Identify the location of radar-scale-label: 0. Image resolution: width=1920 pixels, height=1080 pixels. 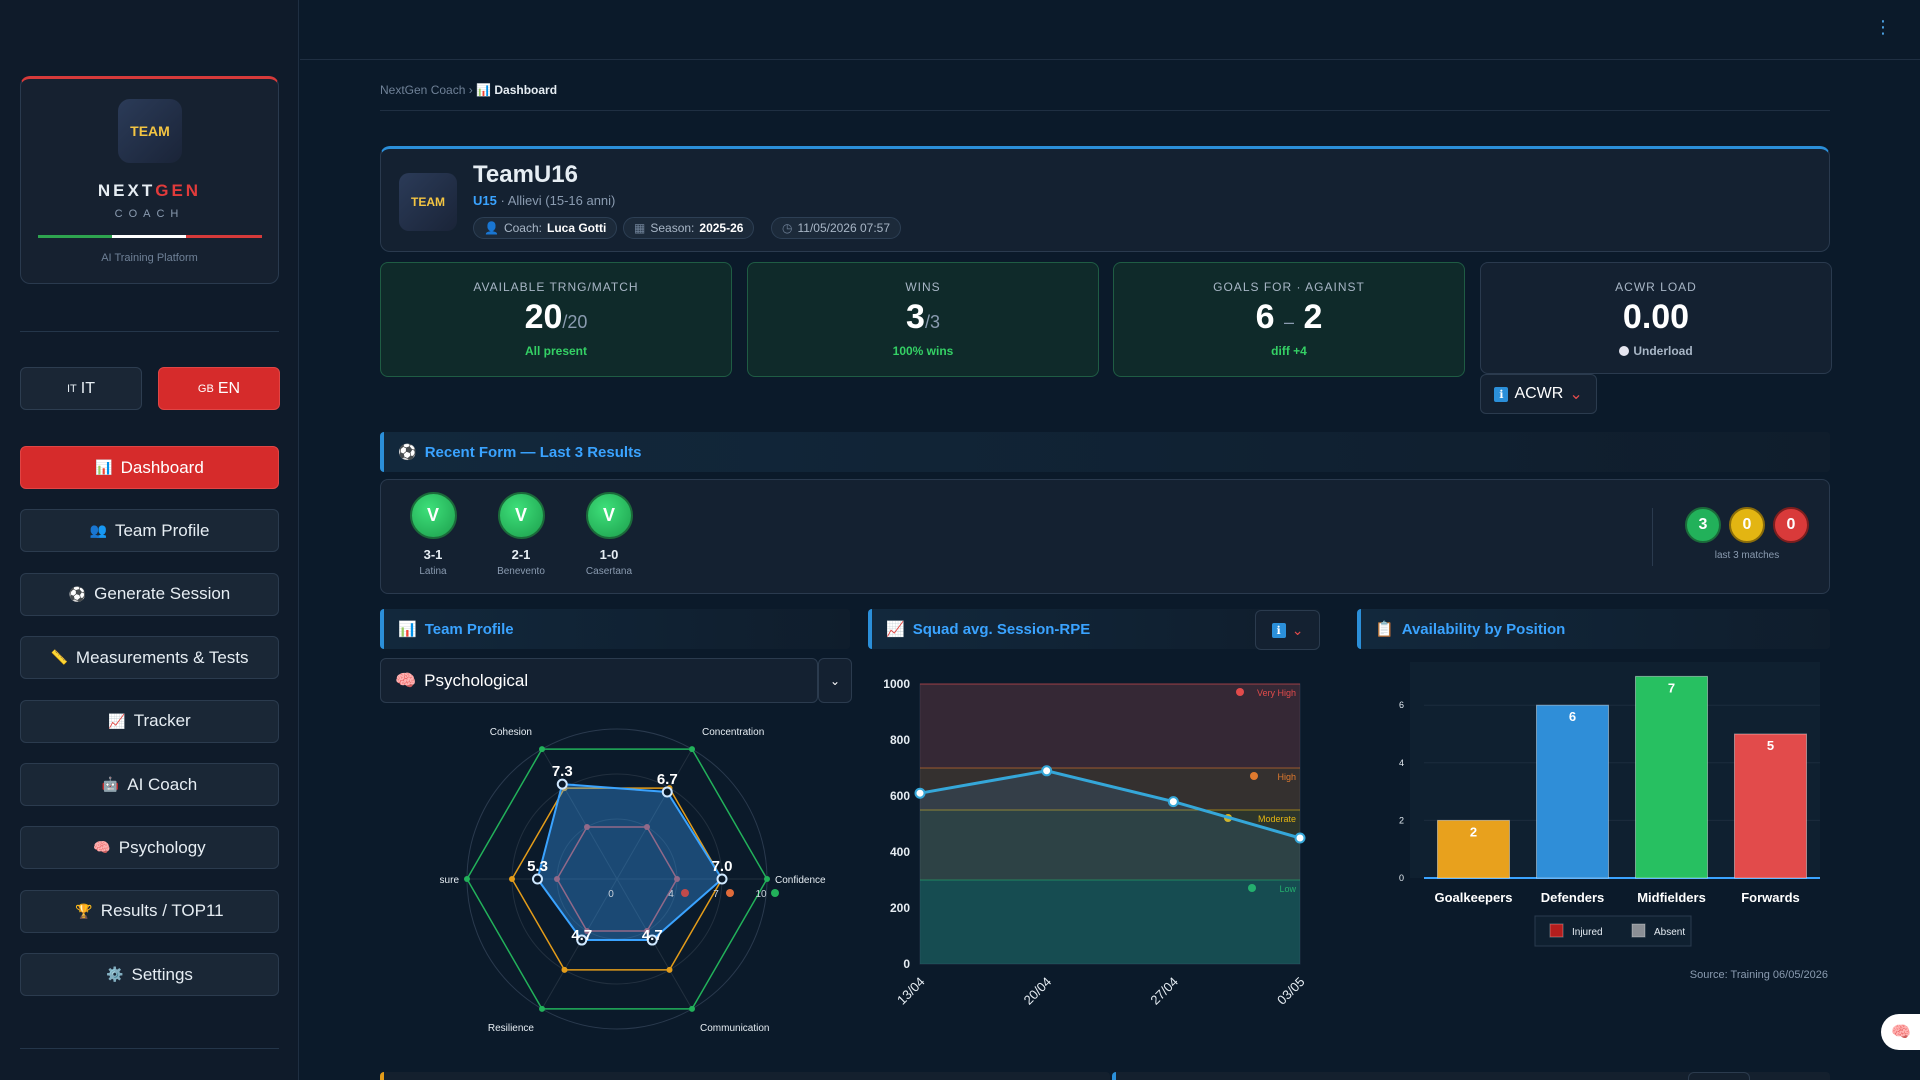
(611, 894).